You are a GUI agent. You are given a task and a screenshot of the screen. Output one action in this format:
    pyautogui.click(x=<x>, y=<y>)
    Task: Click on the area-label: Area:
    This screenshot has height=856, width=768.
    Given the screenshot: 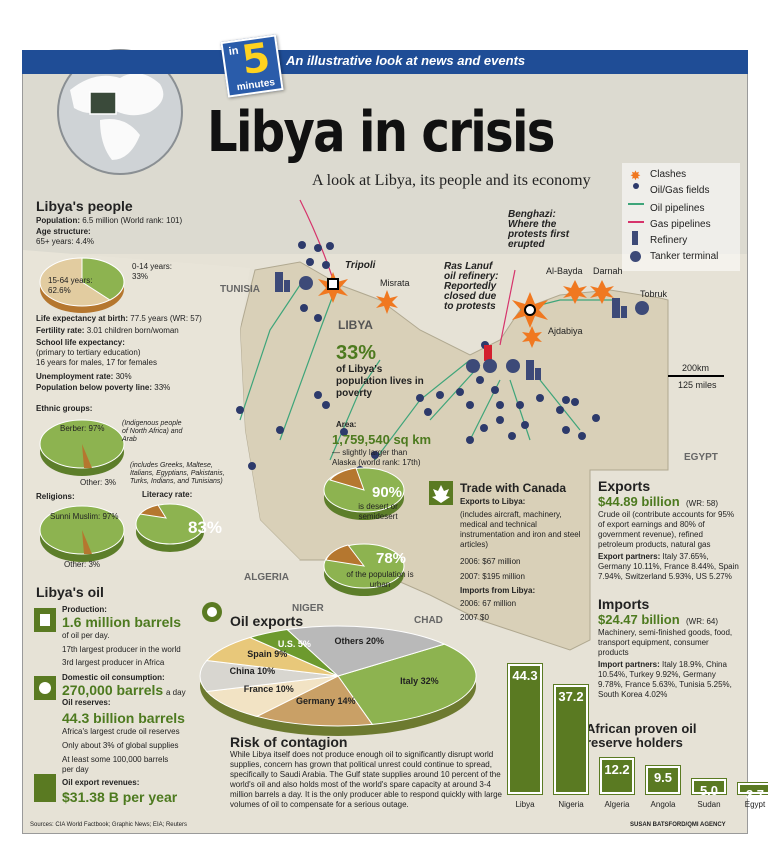 What is the action you would take?
    pyautogui.click(x=346, y=424)
    